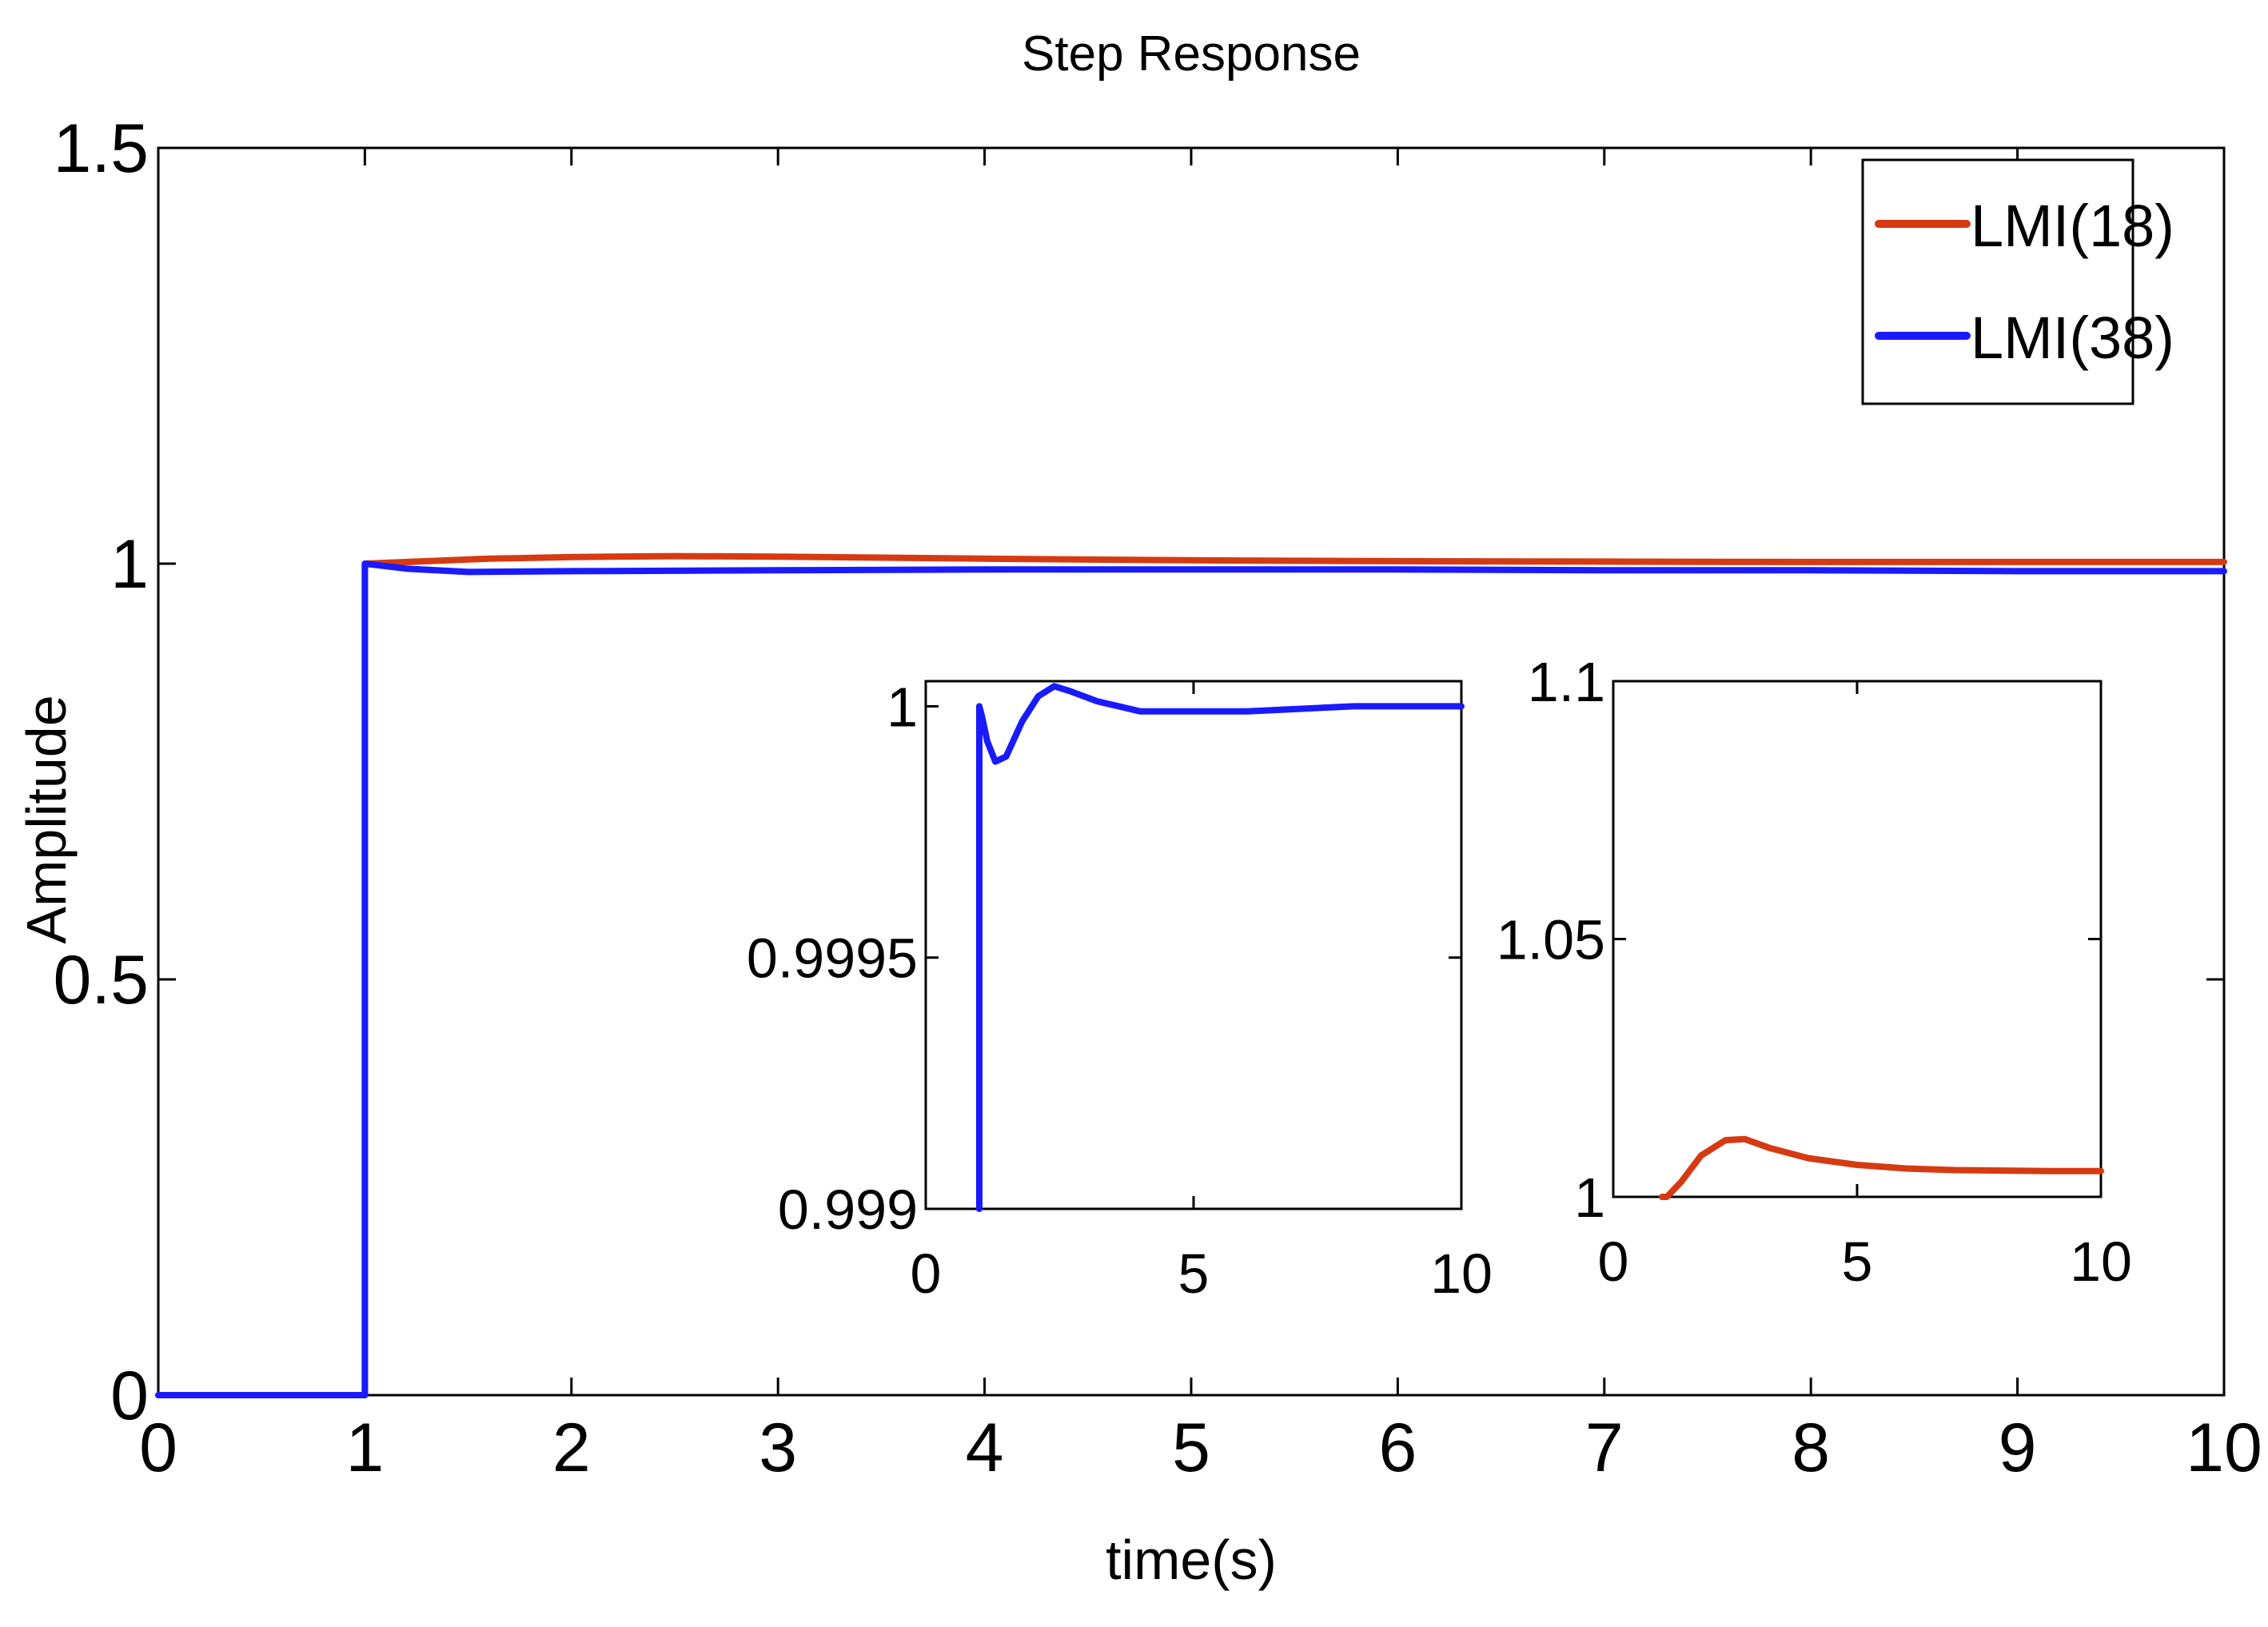  What do you see at coordinates (902, 707) in the screenshot?
I see `inset-0-y-tick-label-2: 1` at bounding box center [902, 707].